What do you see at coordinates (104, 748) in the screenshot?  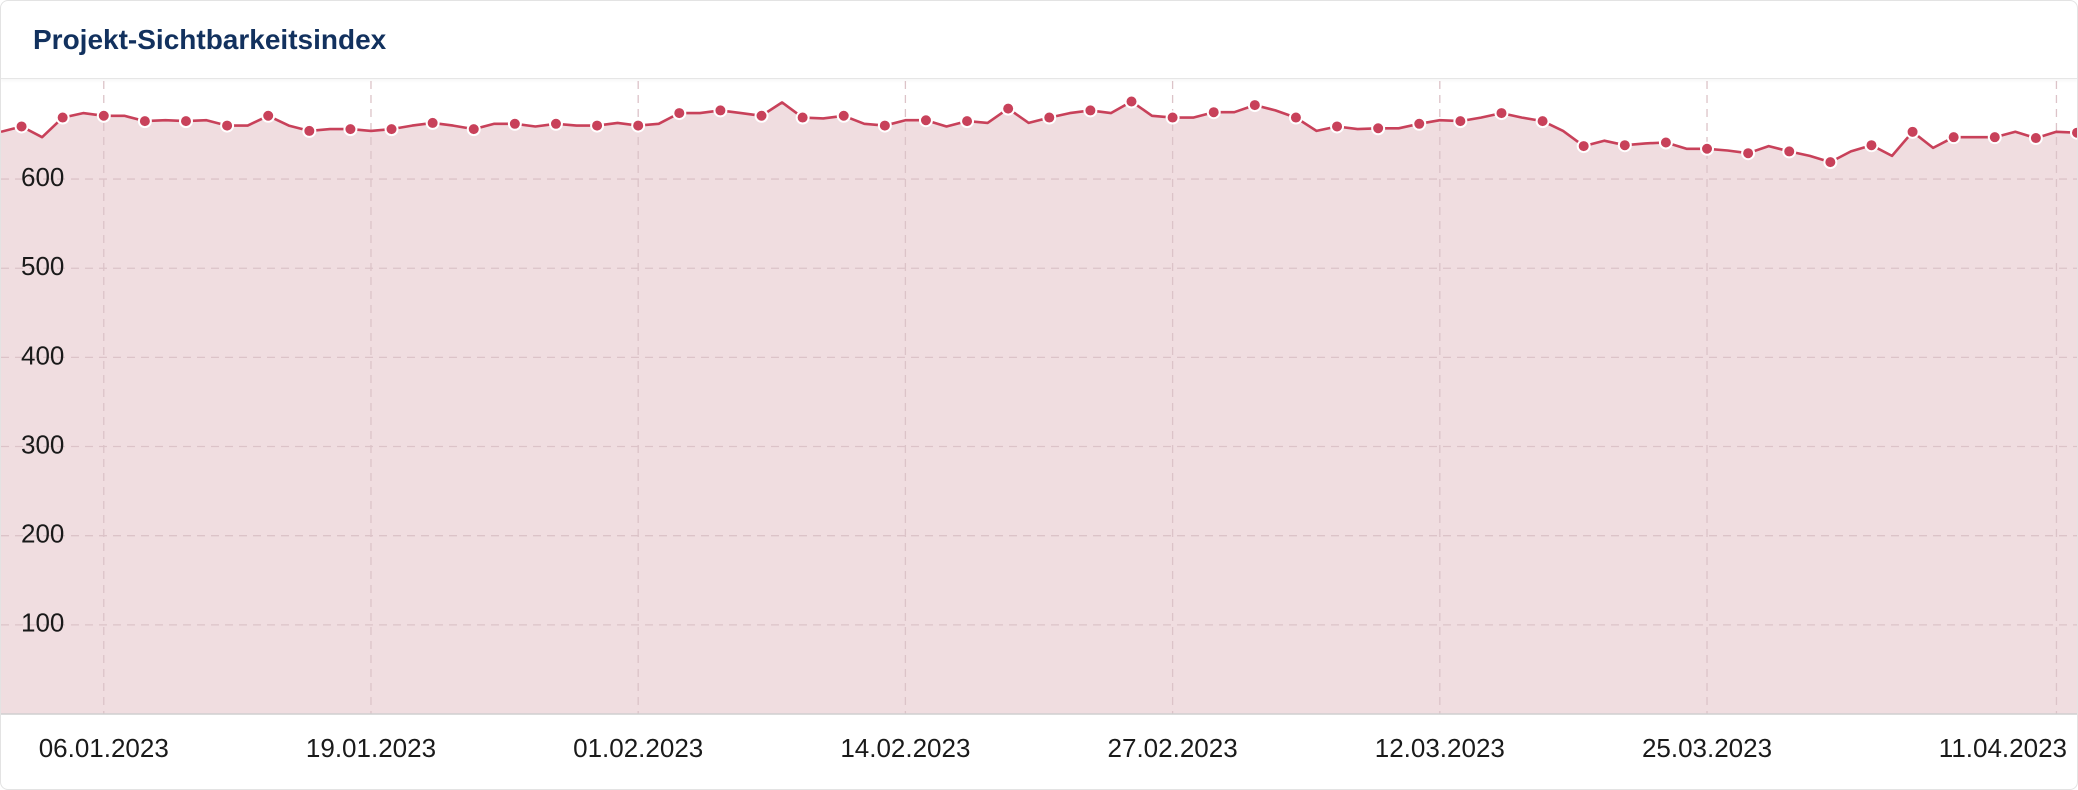 I see `x-tick-label: 06.01.2023` at bounding box center [104, 748].